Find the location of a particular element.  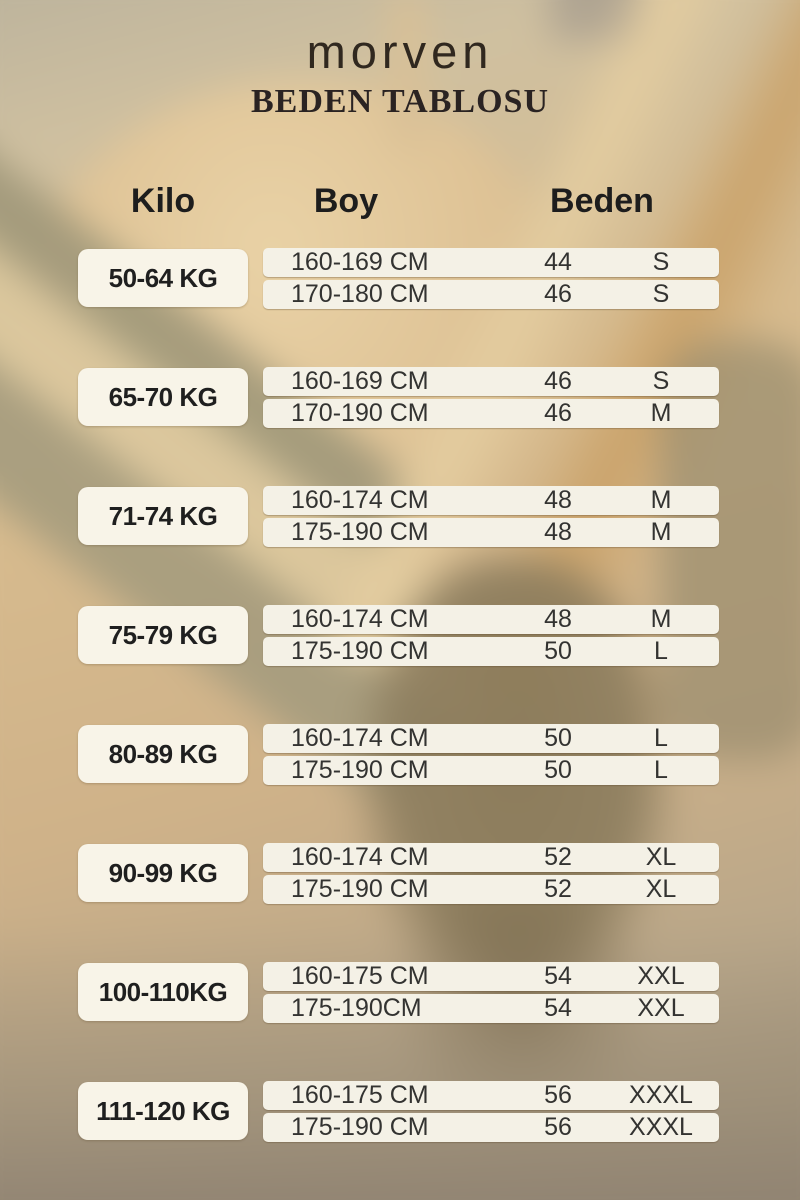

column-header-height: Boy is located at coordinates (346, 201).